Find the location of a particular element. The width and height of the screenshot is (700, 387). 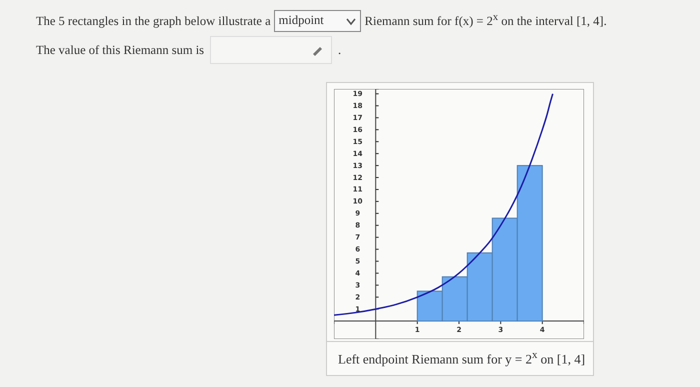

text: The 5 rectangles in the graph below illustrate a is located at coordinates (153, 21).